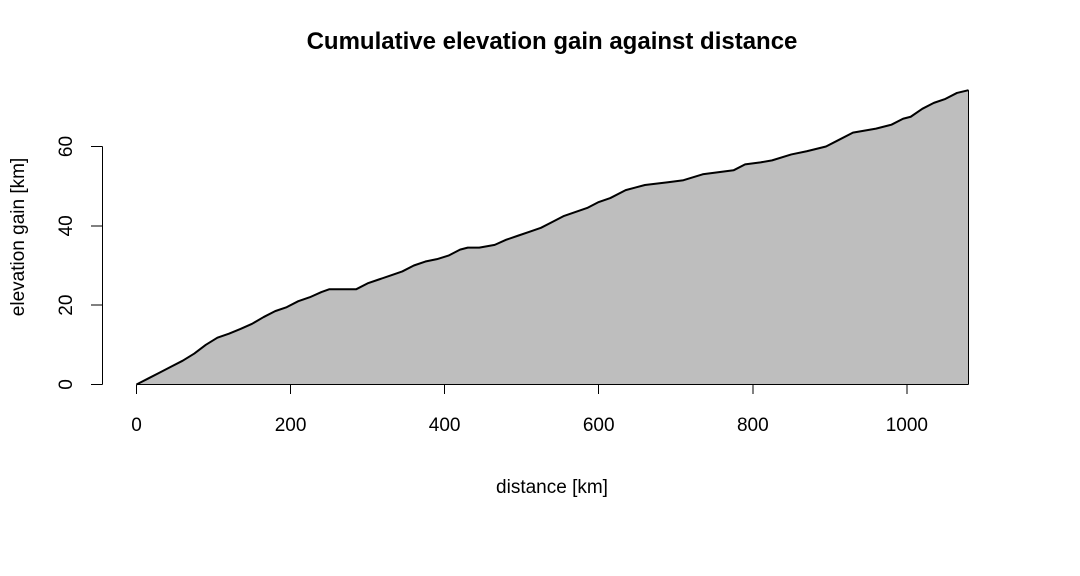  I want to click on x-axis: 0 200 400 600 800 1000, so click(529, 410).